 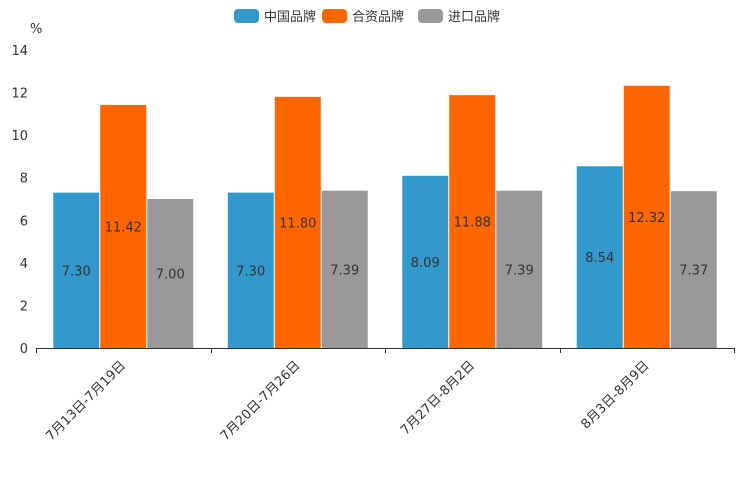 I want to click on bar-value-label: 11.42, so click(x=123, y=227).